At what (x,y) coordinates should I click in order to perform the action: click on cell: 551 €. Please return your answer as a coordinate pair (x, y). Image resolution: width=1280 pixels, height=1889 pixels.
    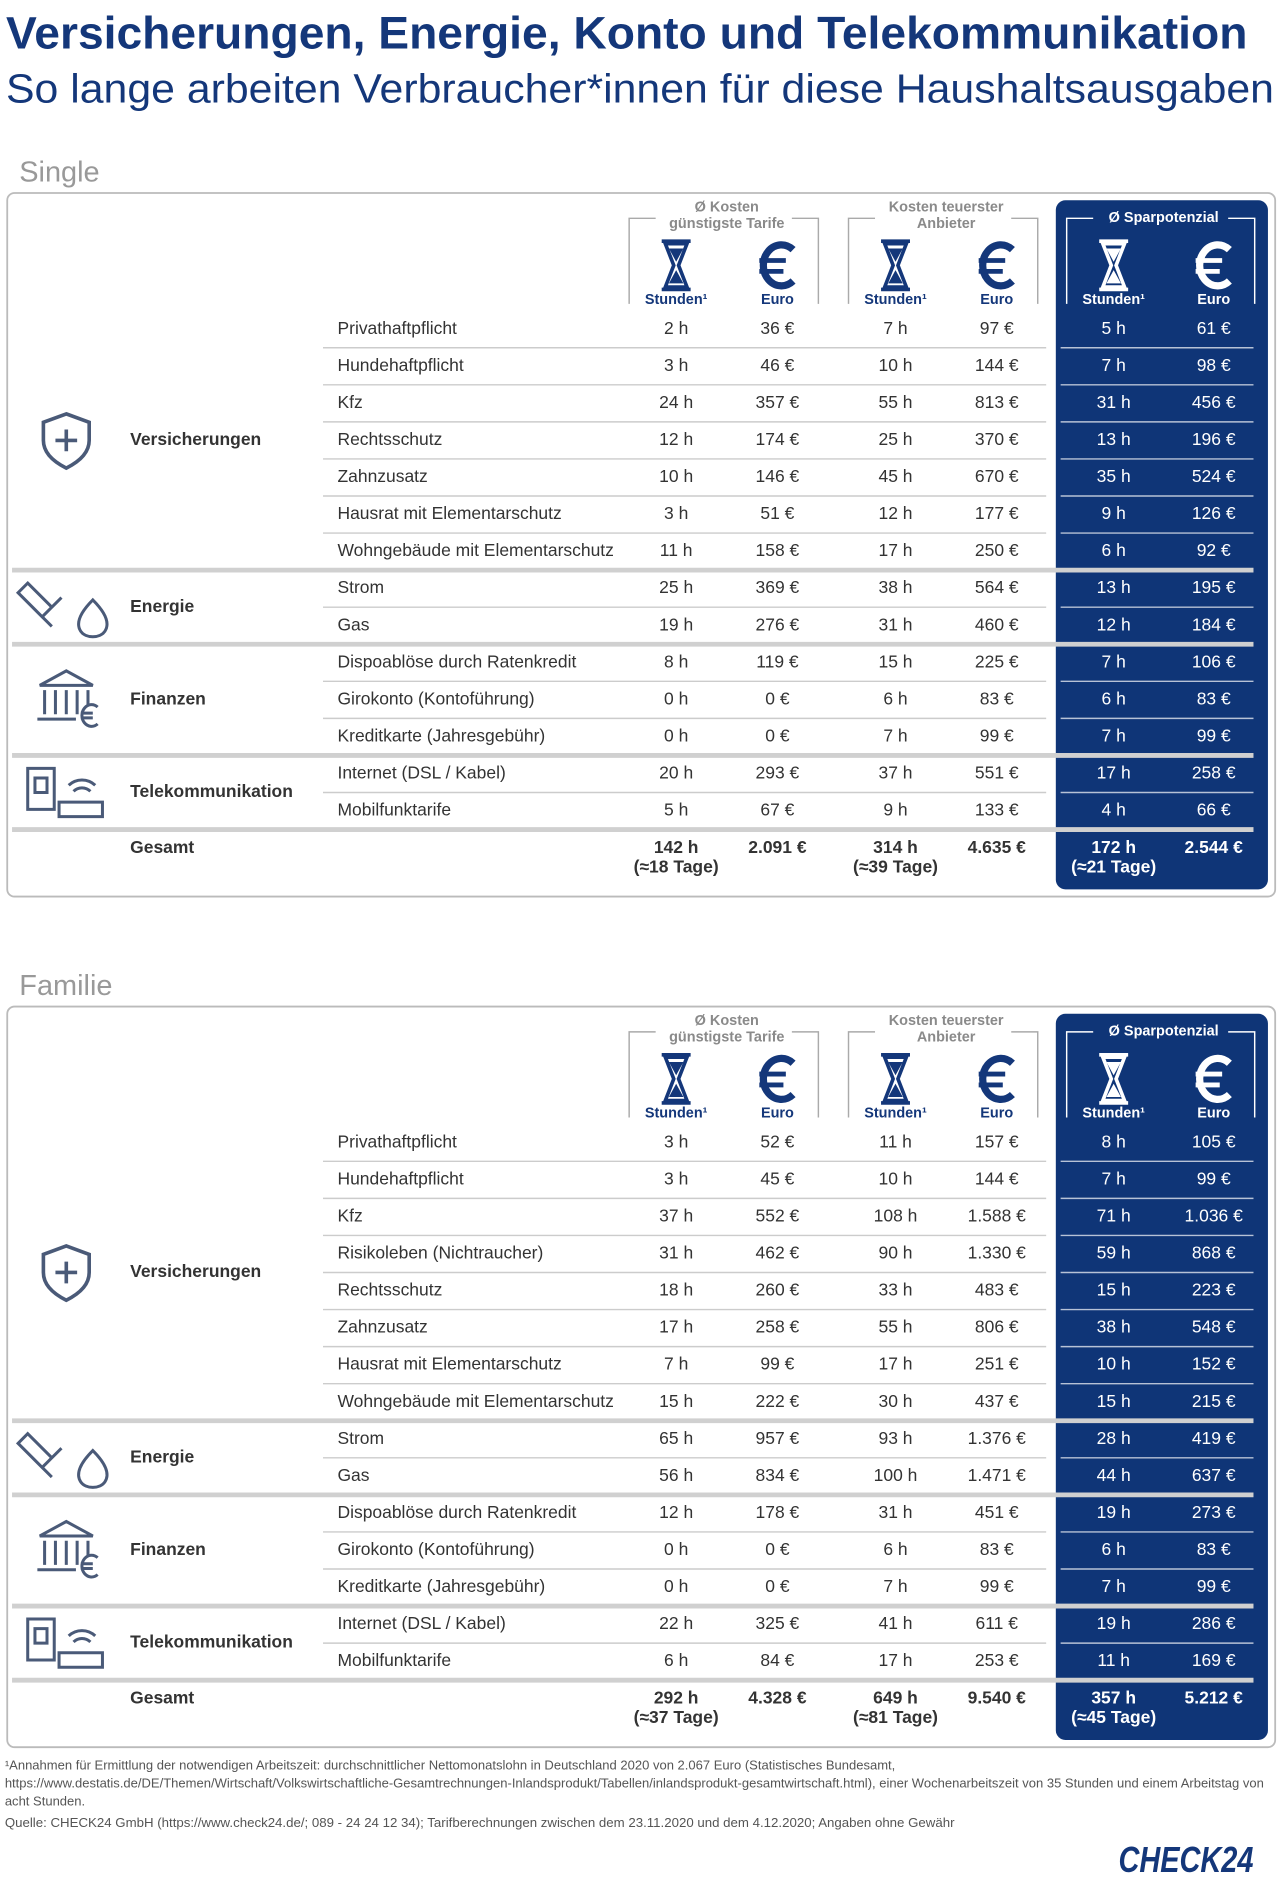
    Looking at the image, I should click on (997, 773).